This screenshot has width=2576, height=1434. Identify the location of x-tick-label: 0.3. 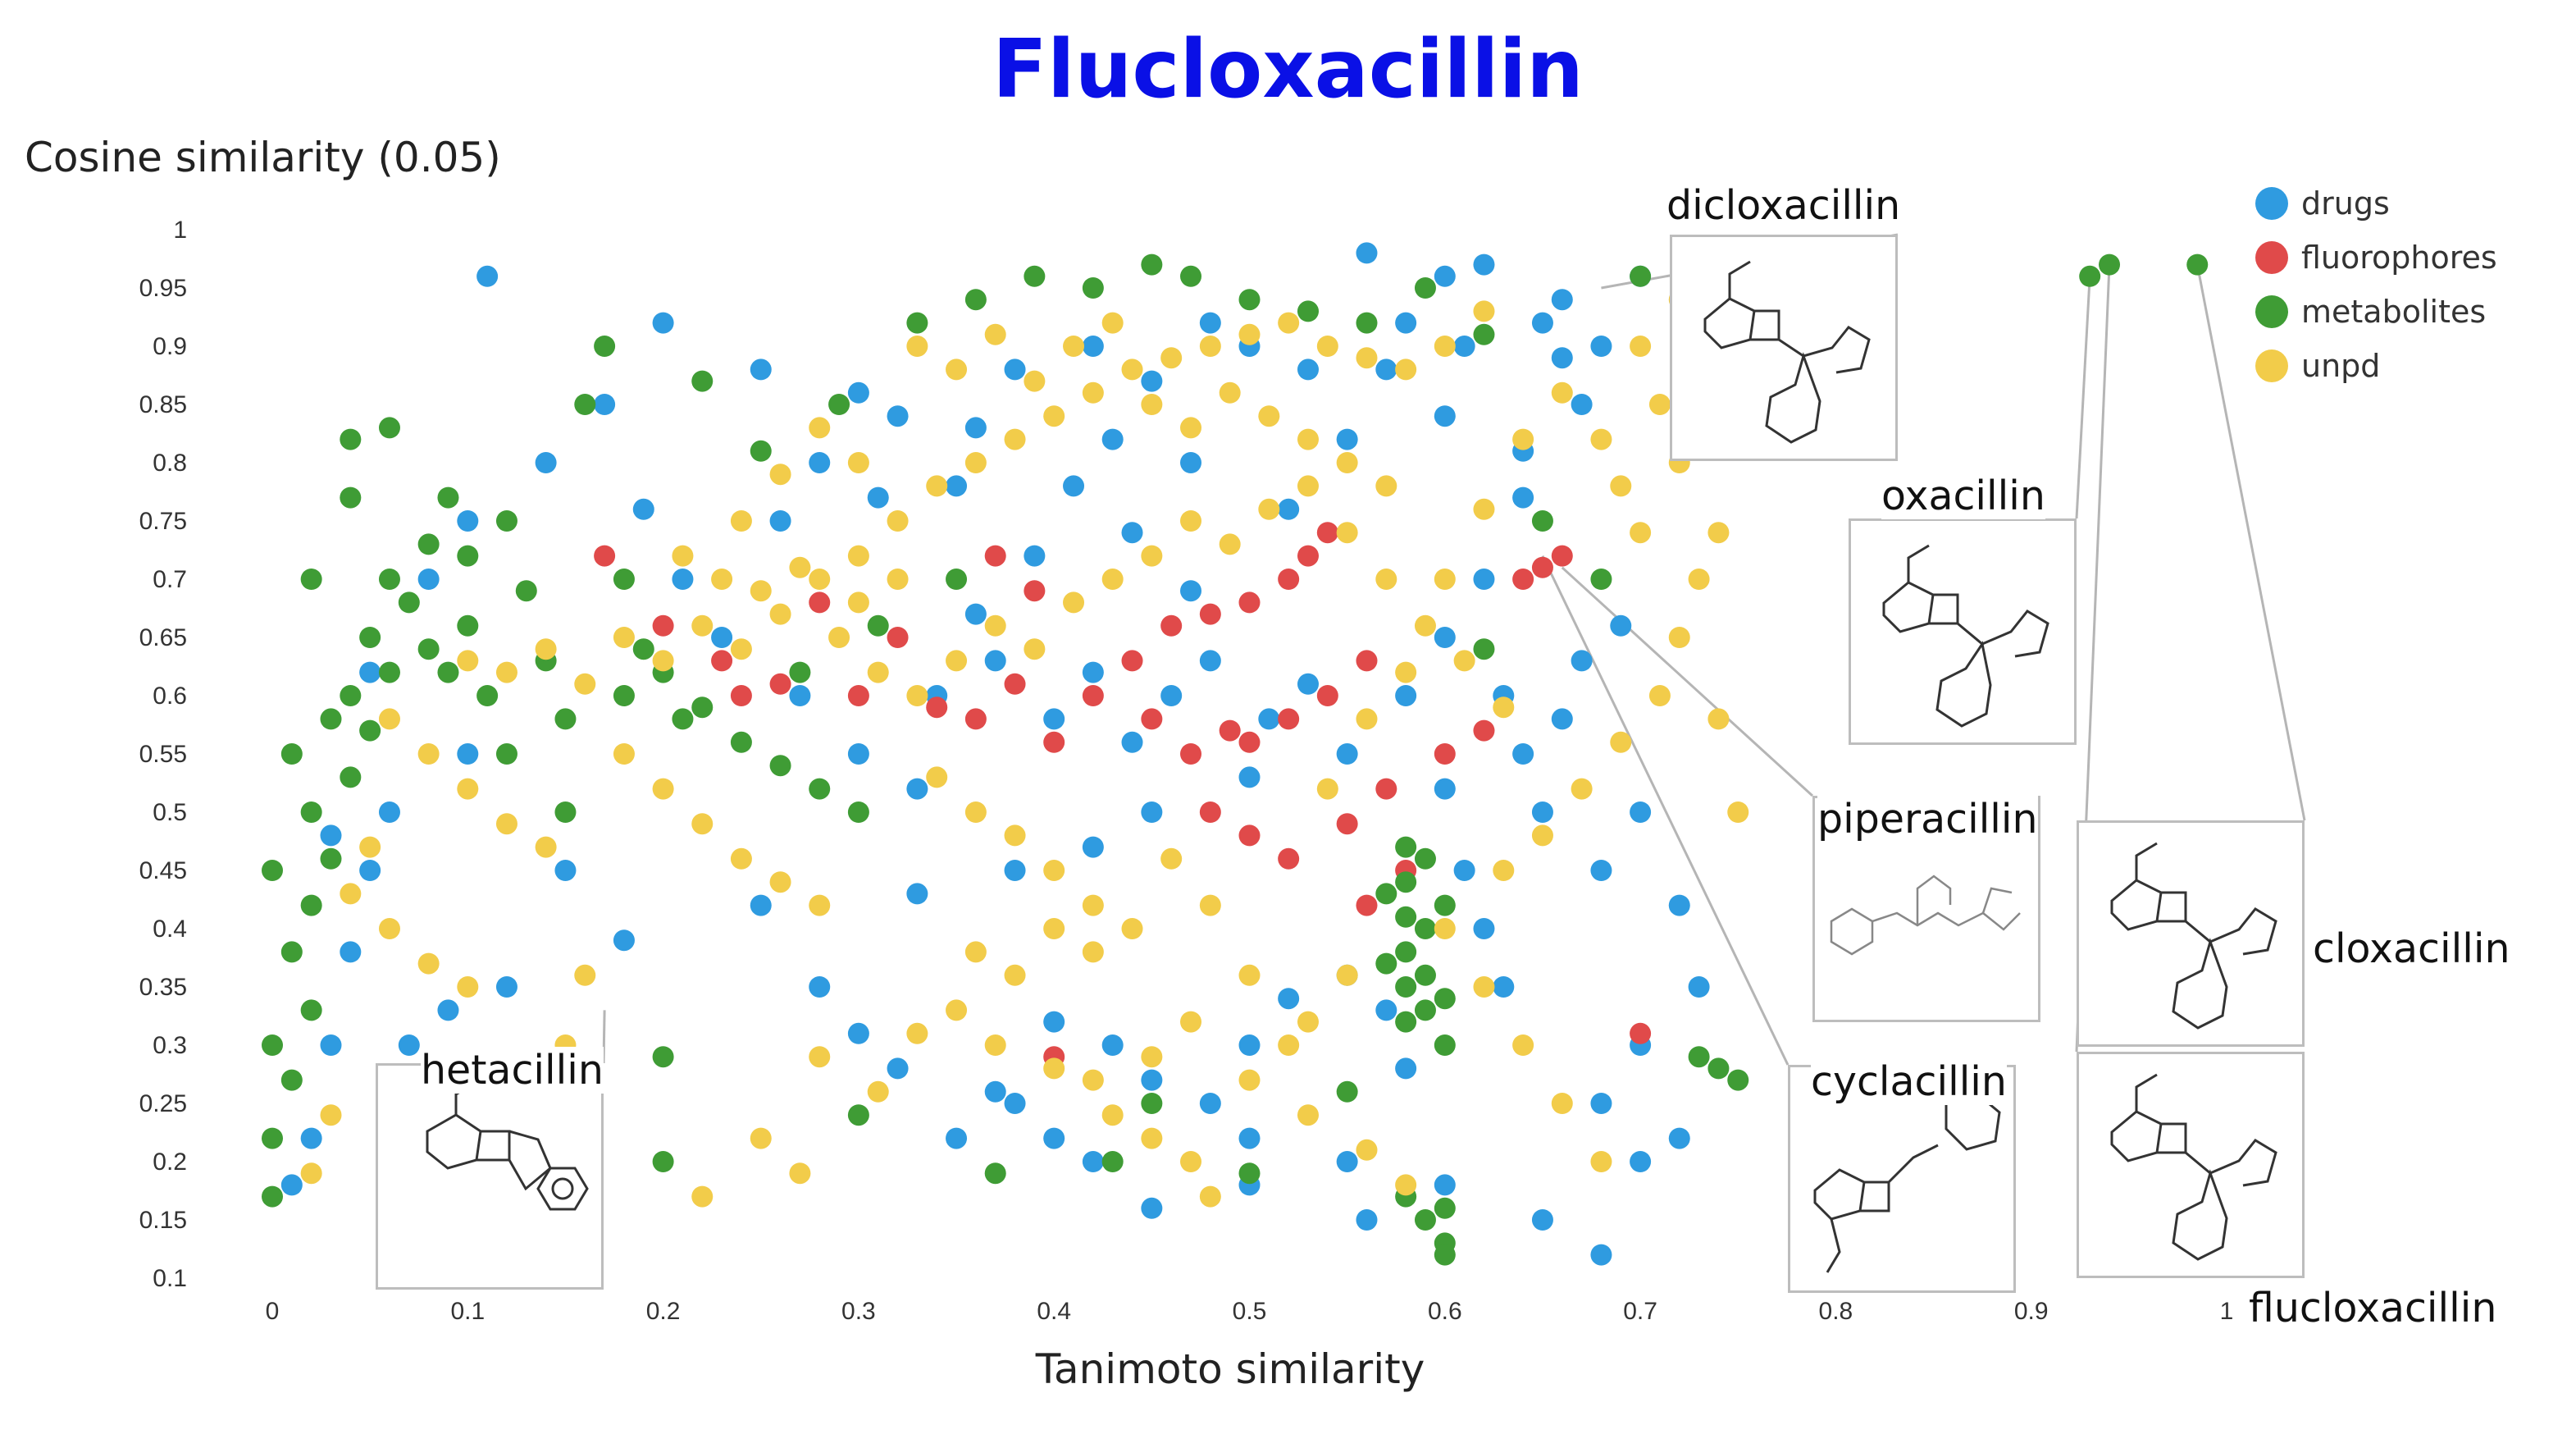
(858, 1311).